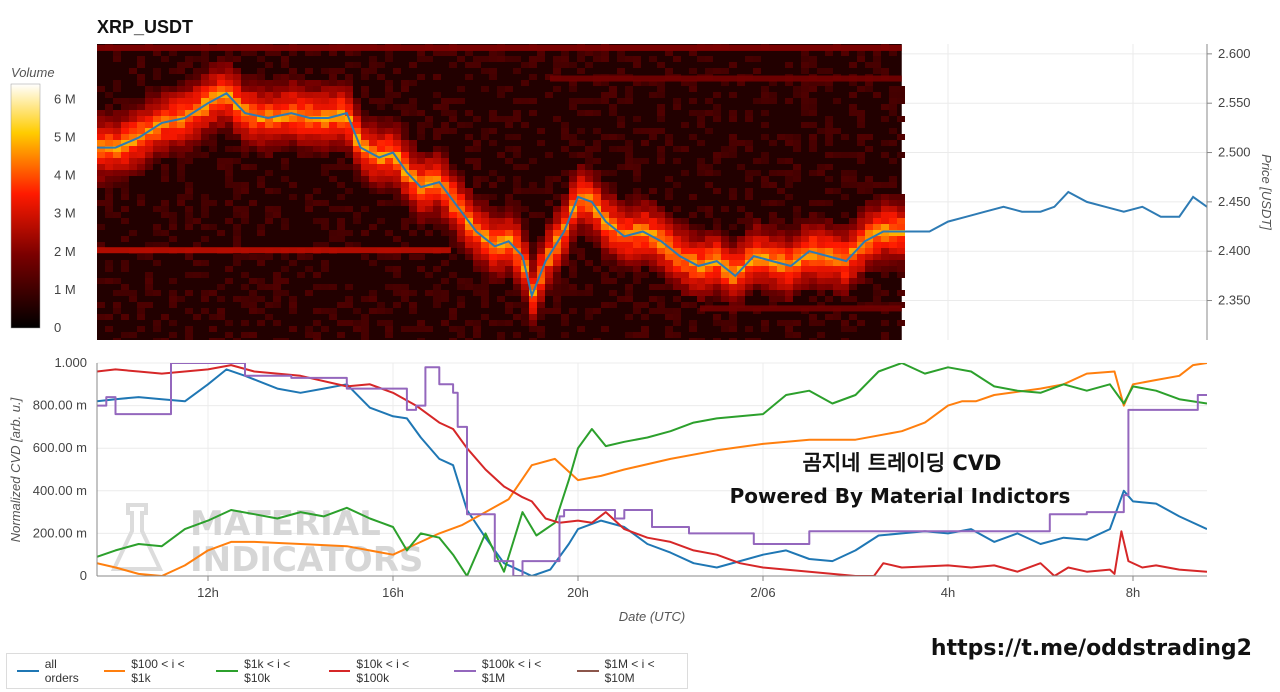  What do you see at coordinates (631, 671) in the screenshot?
I see `legend-item: $1M < i < $10M` at bounding box center [631, 671].